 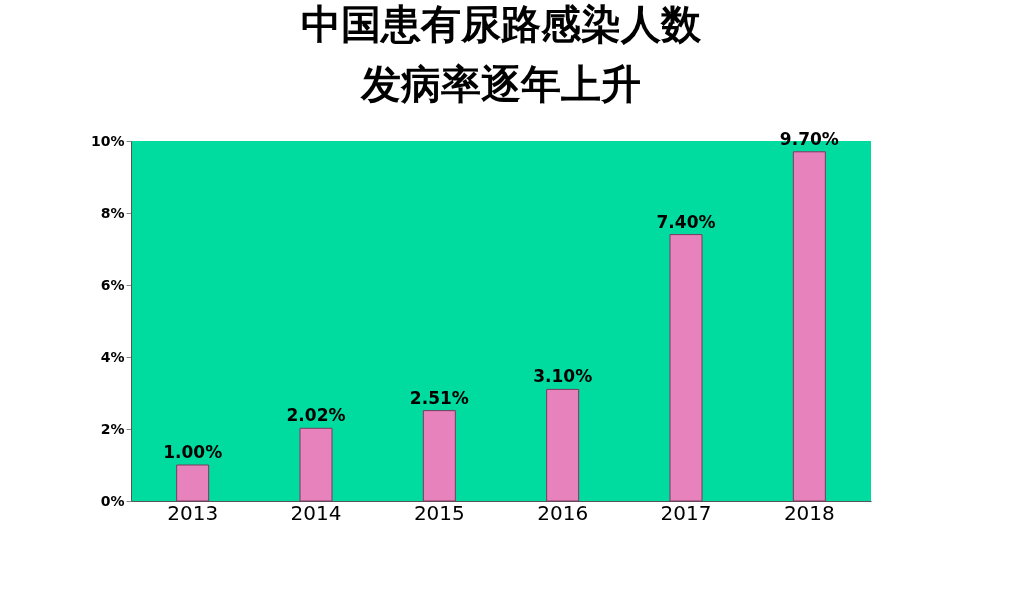 What do you see at coordinates (112, 284) in the screenshot?
I see `y-tick-label: 6%` at bounding box center [112, 284].